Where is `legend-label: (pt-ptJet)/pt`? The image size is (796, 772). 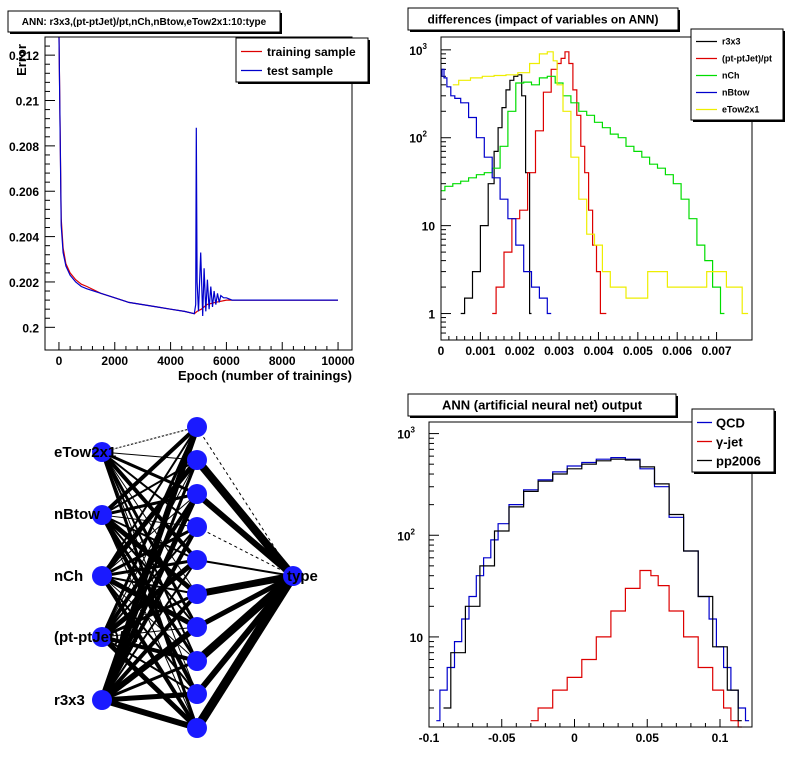
legend-label: (pt-ptJet)/pt is located at coordinates (747, 59).